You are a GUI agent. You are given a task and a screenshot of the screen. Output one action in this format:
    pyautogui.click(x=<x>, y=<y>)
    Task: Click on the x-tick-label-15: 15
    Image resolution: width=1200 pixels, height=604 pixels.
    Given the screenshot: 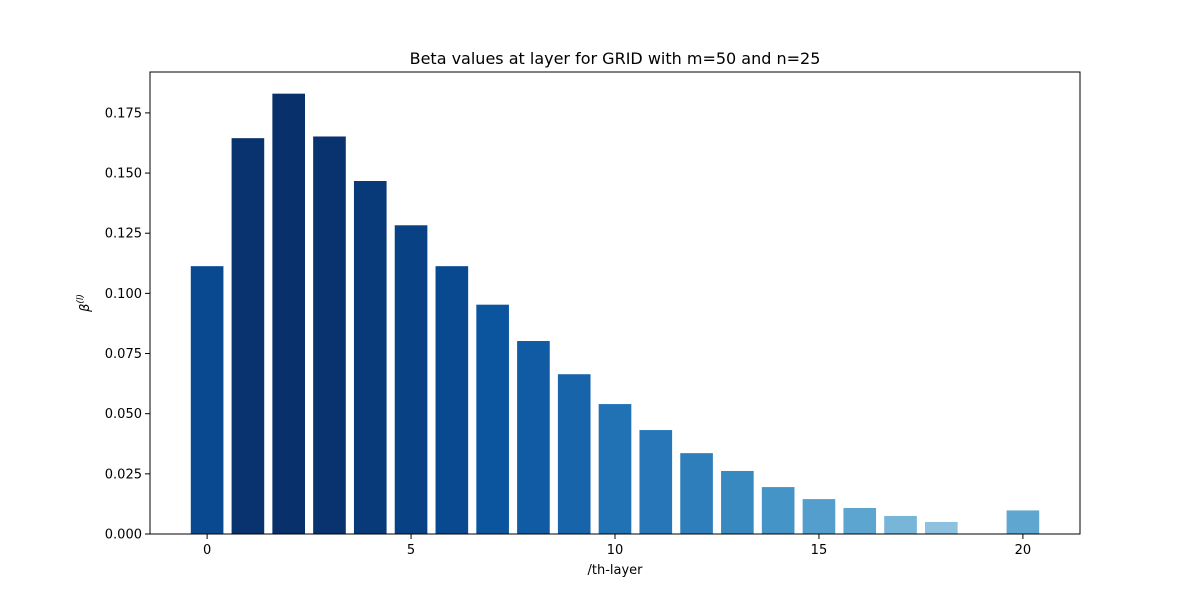 What is the action you would take?
    pyautogui.click(x=819, y=550)
    